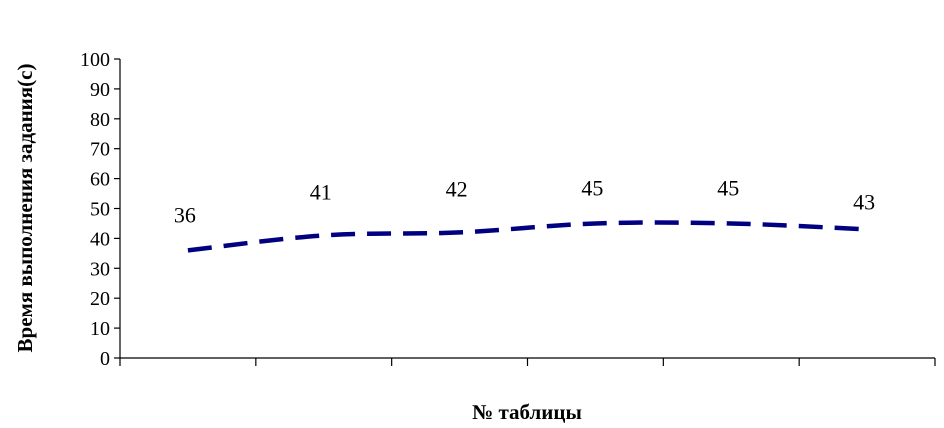 The width and height of the screenshot is (944, 428). I want to click on y-axis: 0 10 20 30 40 50 60 70 80 90 100, so click(100, 209).